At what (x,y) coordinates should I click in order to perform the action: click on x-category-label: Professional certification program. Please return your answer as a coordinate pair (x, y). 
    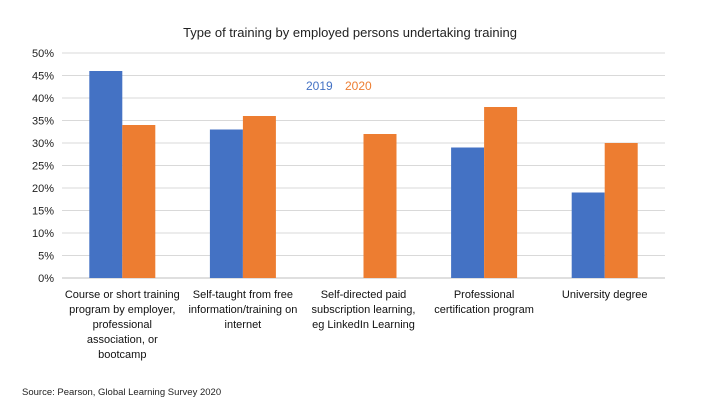
    Looking at the image, I should click on (484, 302).